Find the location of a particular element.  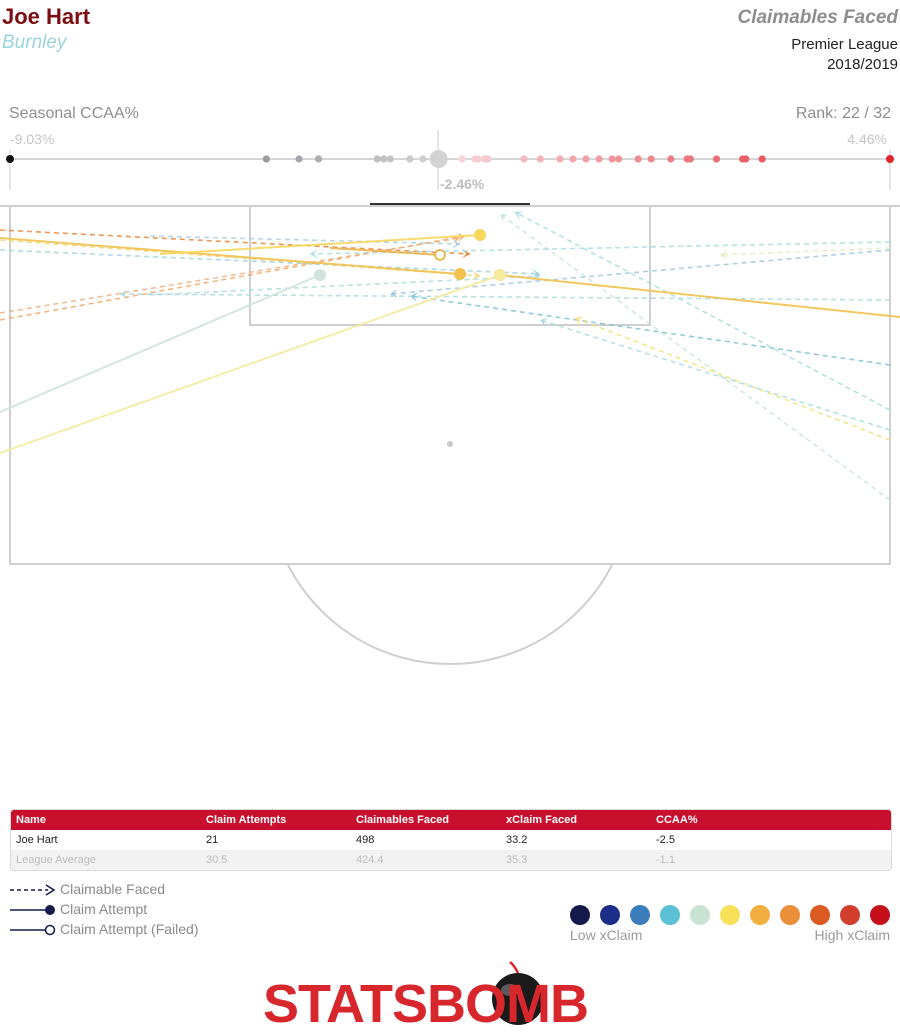

xclaim-color-scale is located at coordinates (730, 915).